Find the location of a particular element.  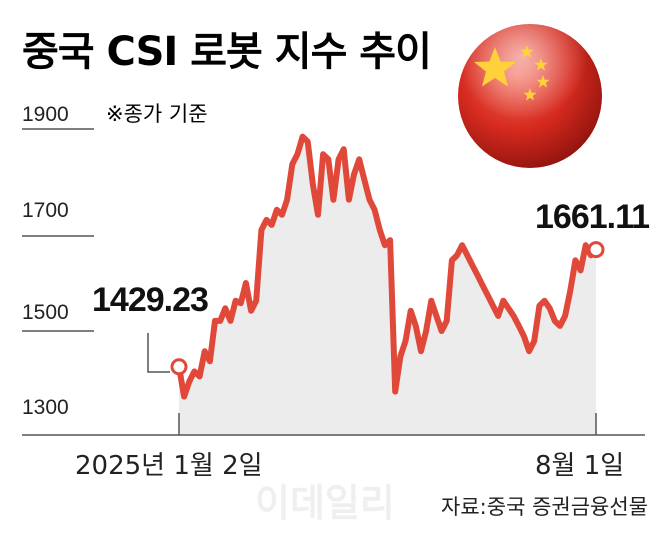

y-tick-label-1300: 1300 is located at coordinates (45, 407).